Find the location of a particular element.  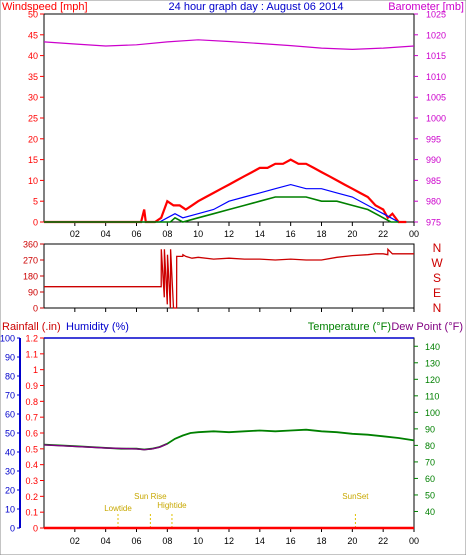

barometer-tick-label: 1010 is located at coordinates (436, 77).